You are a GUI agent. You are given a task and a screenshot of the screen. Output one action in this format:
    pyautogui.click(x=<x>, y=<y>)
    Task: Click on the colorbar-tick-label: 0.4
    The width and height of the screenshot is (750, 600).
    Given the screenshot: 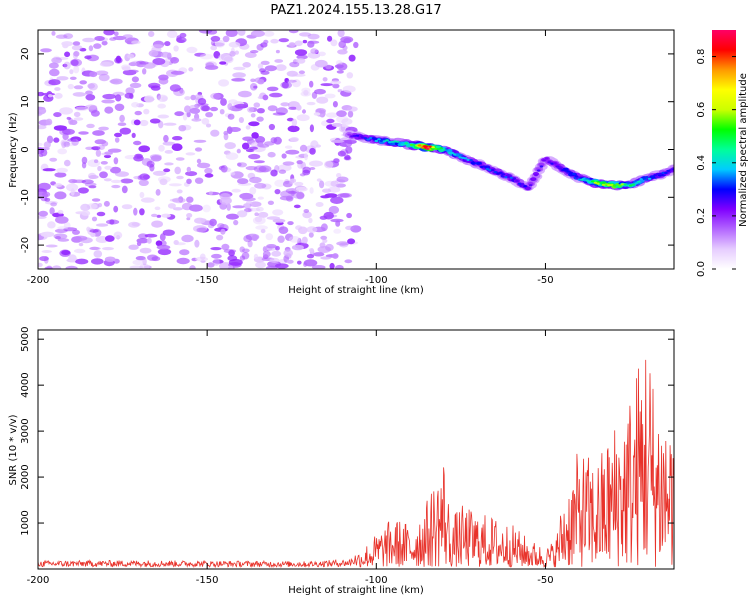 What is the action you would take?
    pyautogui.click(x=701, y=163)
    